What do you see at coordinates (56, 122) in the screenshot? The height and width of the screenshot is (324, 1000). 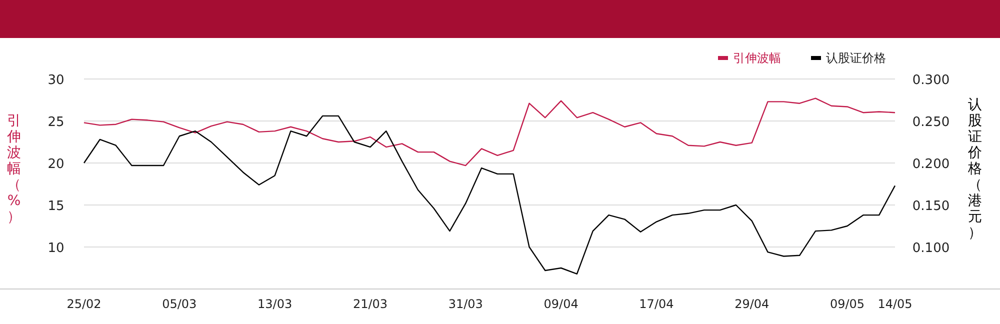 I see `y-tick-label: 25` at bounding box center [56, 122].